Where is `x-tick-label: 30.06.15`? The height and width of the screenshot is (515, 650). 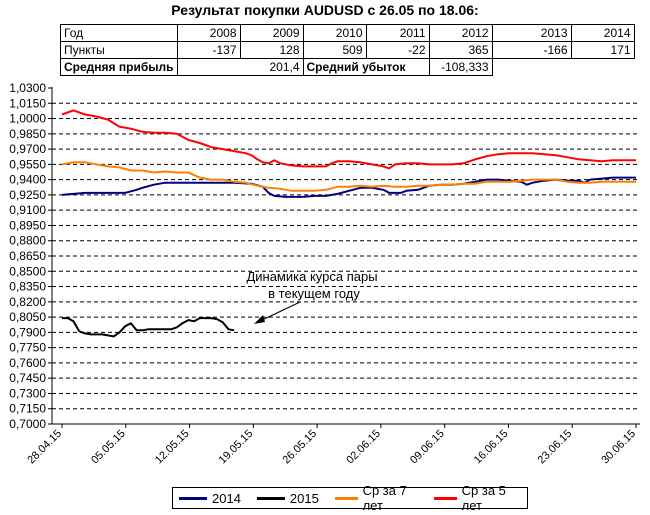 x-tick-label: 30.06.15 is located at coordinates (618, 447).